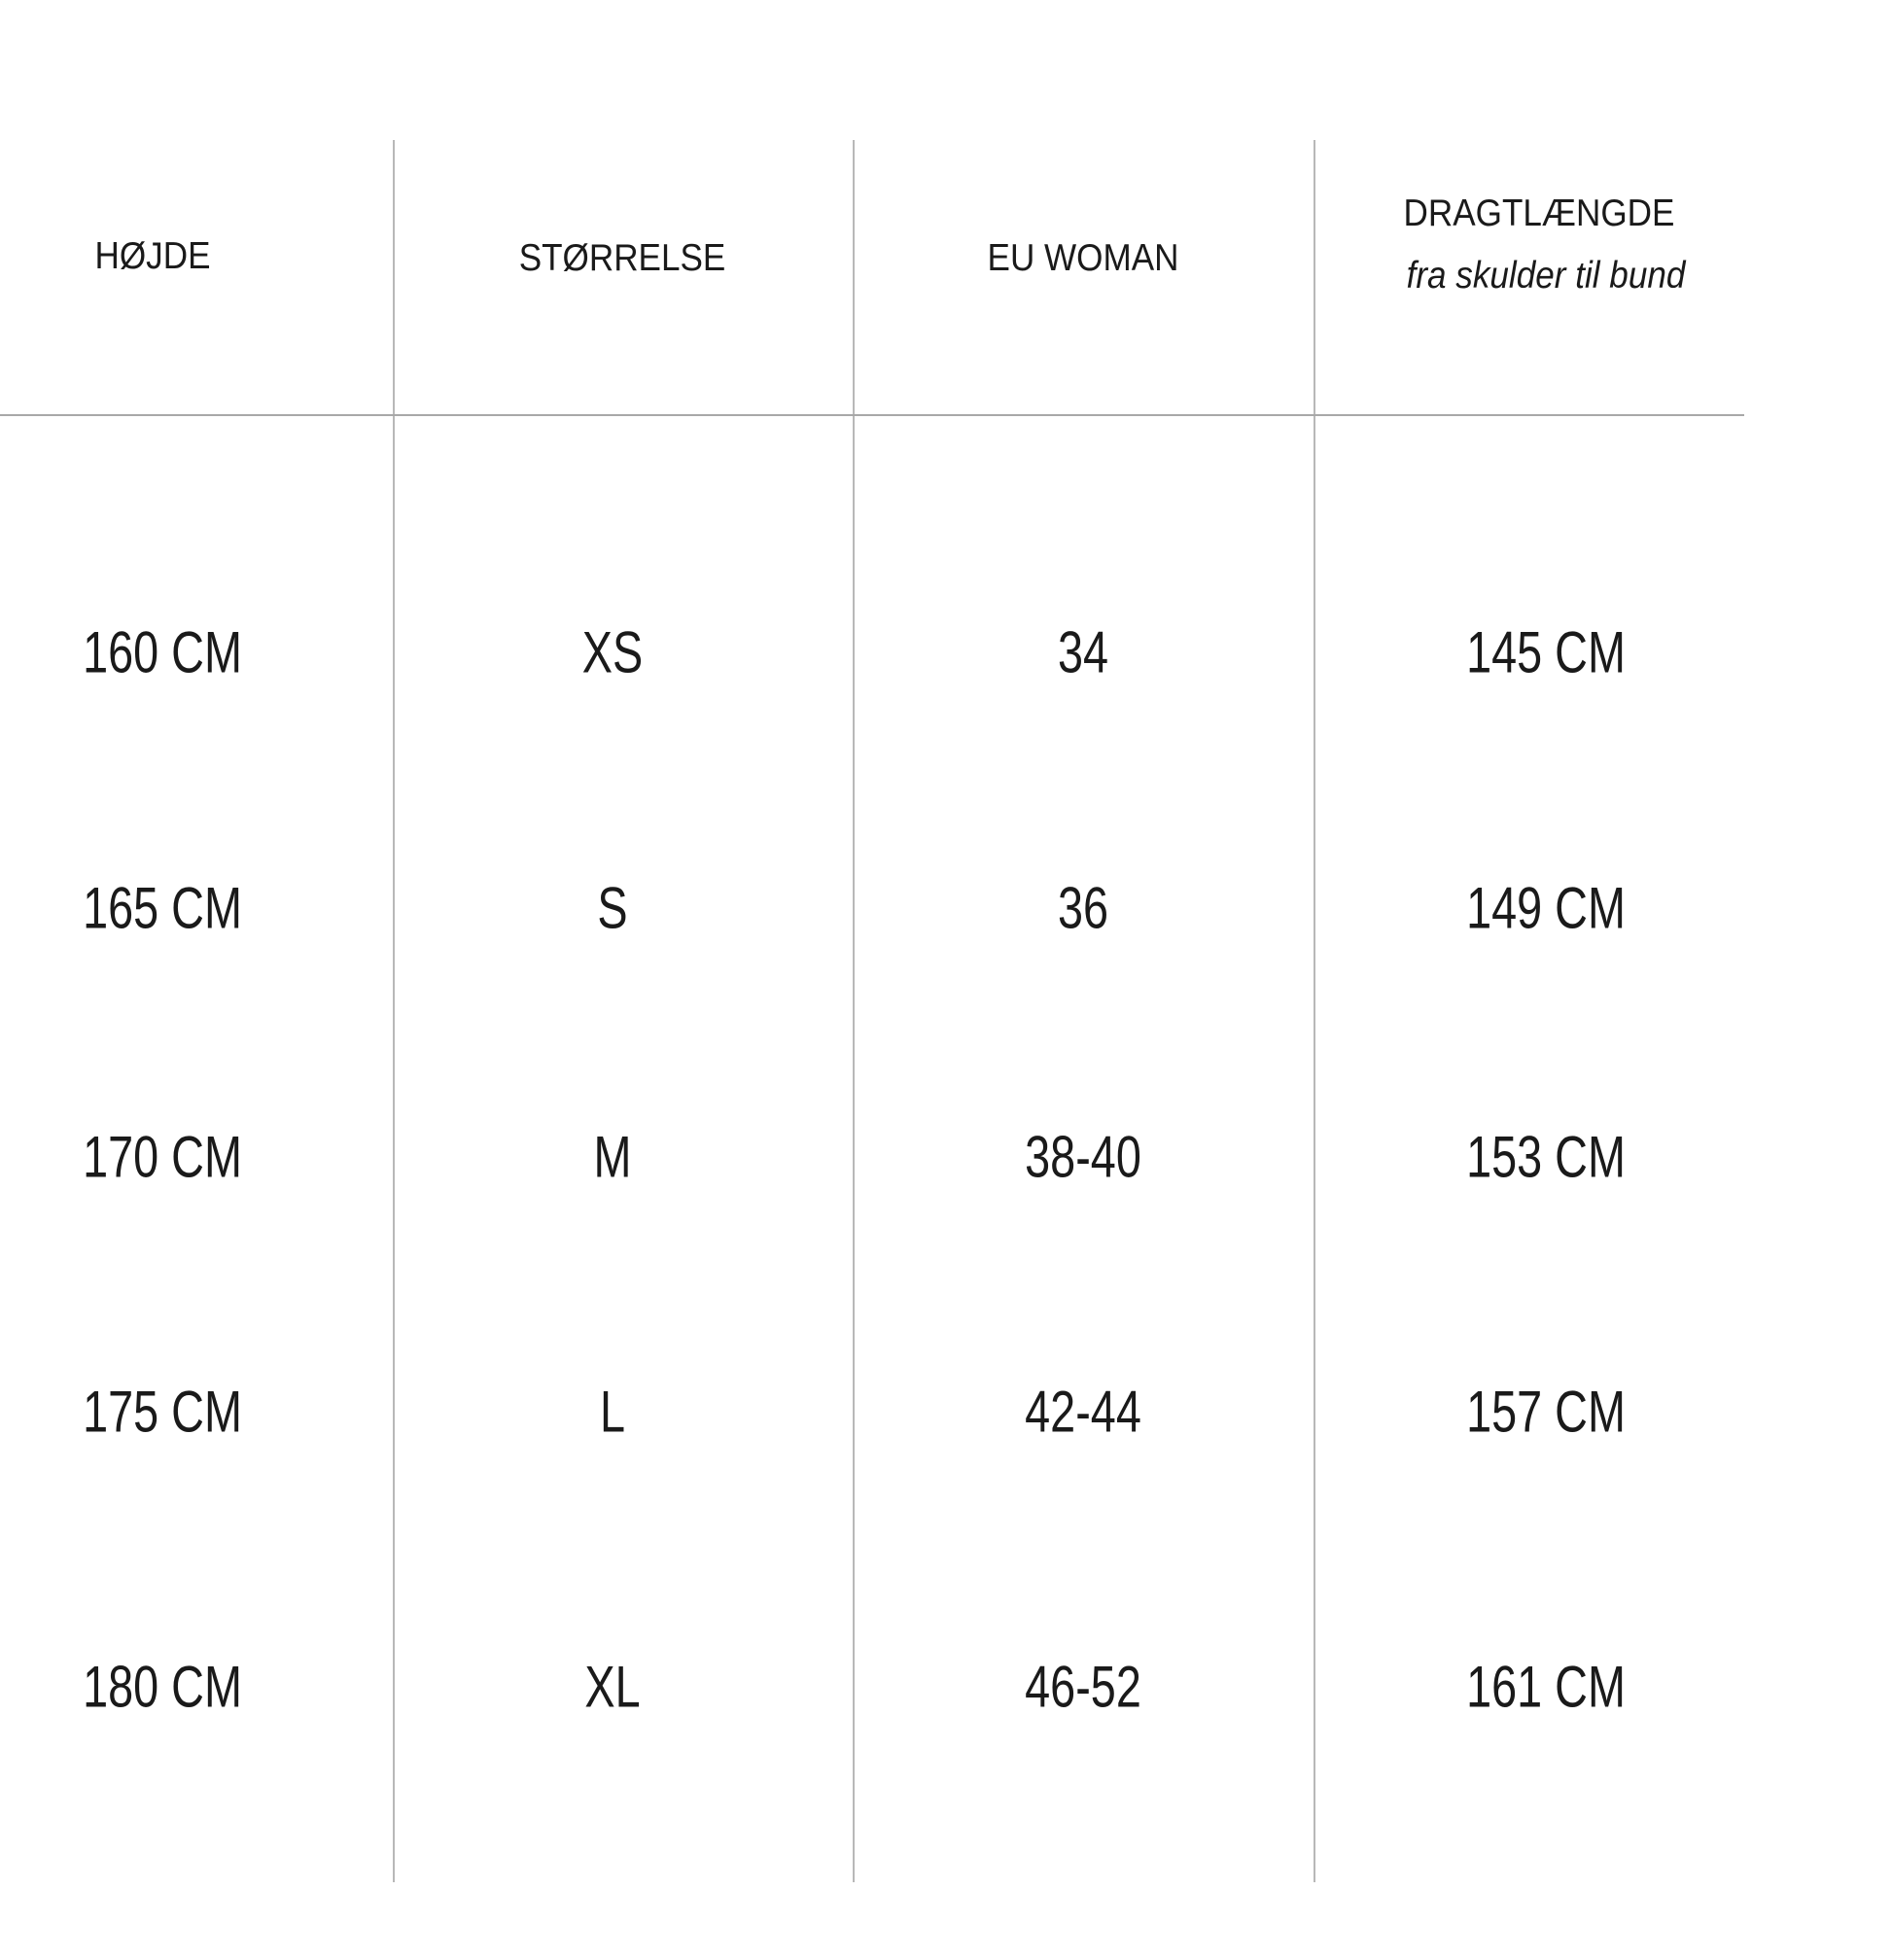  I want to click on table-cell: 165 CM, so click(162, 908).